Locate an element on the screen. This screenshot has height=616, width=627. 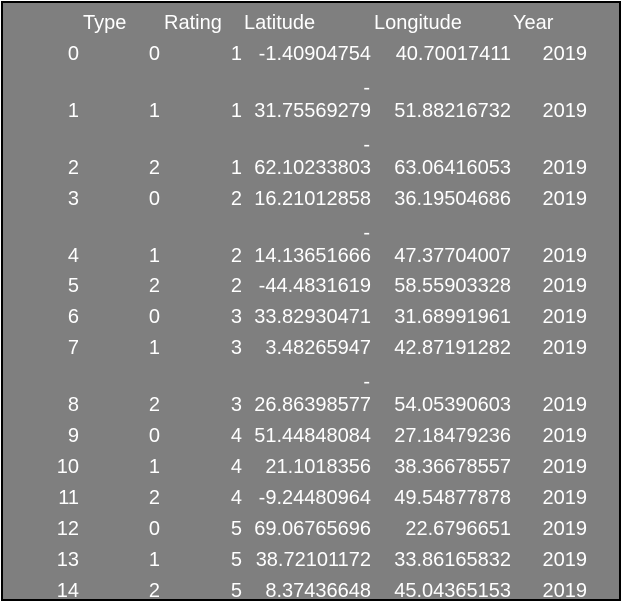
header-rating: Rating is located at coordinates (193, 23).